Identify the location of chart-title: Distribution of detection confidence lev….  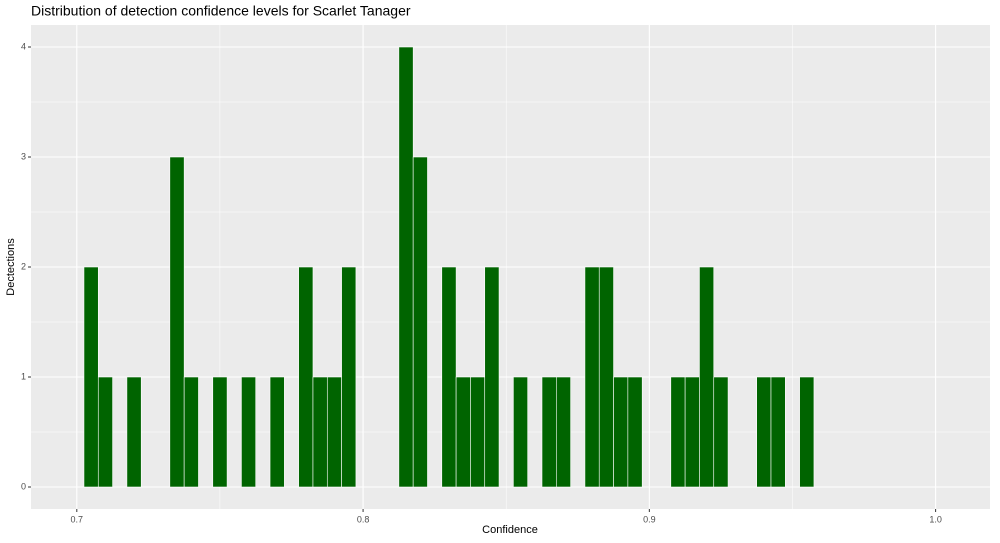
(221, 11).